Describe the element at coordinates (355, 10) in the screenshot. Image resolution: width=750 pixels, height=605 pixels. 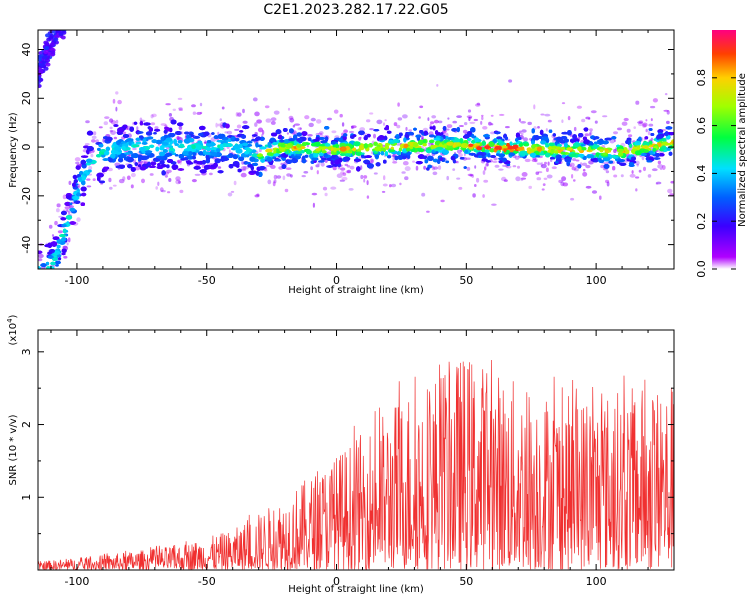
I see `figure-title: C2E1.2023.282.17.22.G05` at that location.